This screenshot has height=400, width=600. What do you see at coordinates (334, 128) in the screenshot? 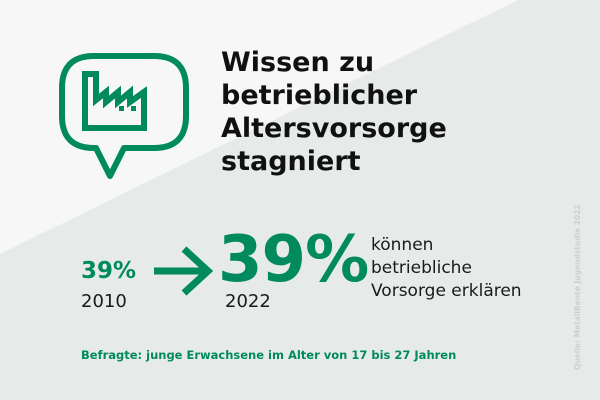
I see `headline-line: Altersvorsorge` at bounding box center [334, 128].